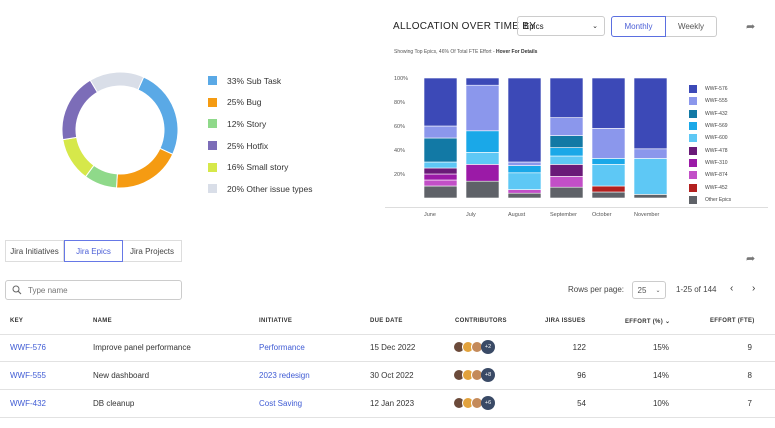  I want to click on epic-key-link: WWF-576, so click(28, 347).